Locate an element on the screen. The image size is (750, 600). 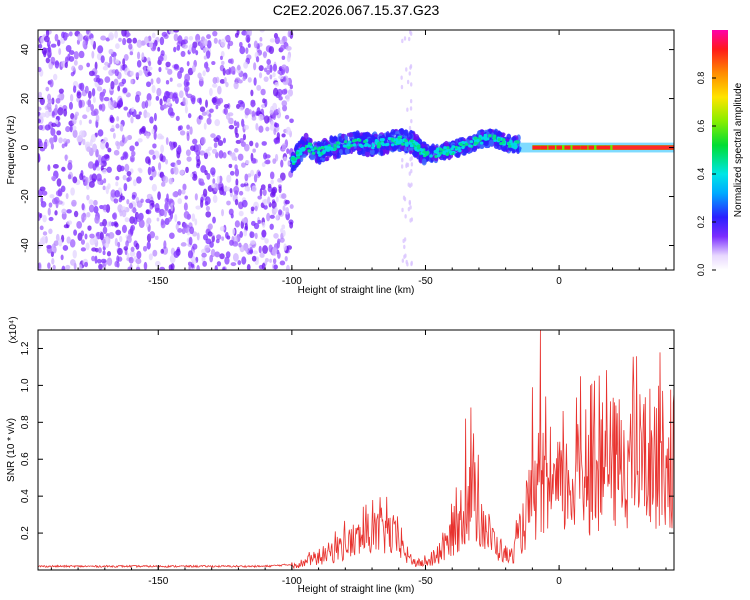
y-tick-label: 40 is located at coordinates (25, 50).